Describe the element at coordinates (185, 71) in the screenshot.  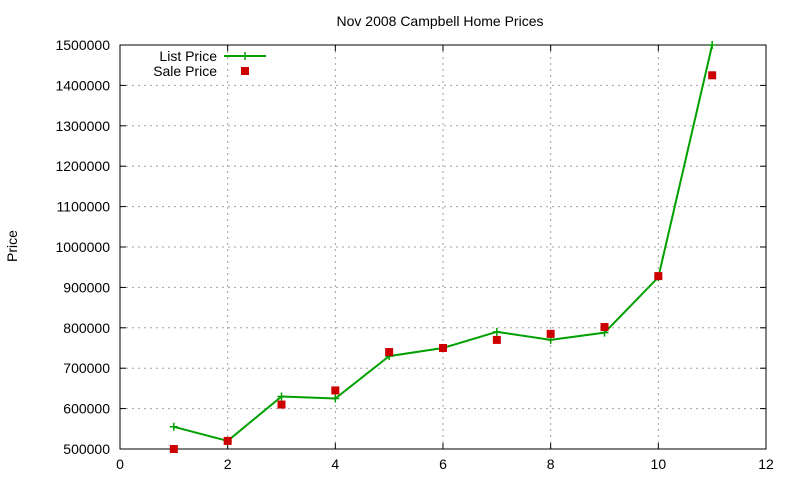
I see `legend-label-sale-price: Sale Price` at that location.